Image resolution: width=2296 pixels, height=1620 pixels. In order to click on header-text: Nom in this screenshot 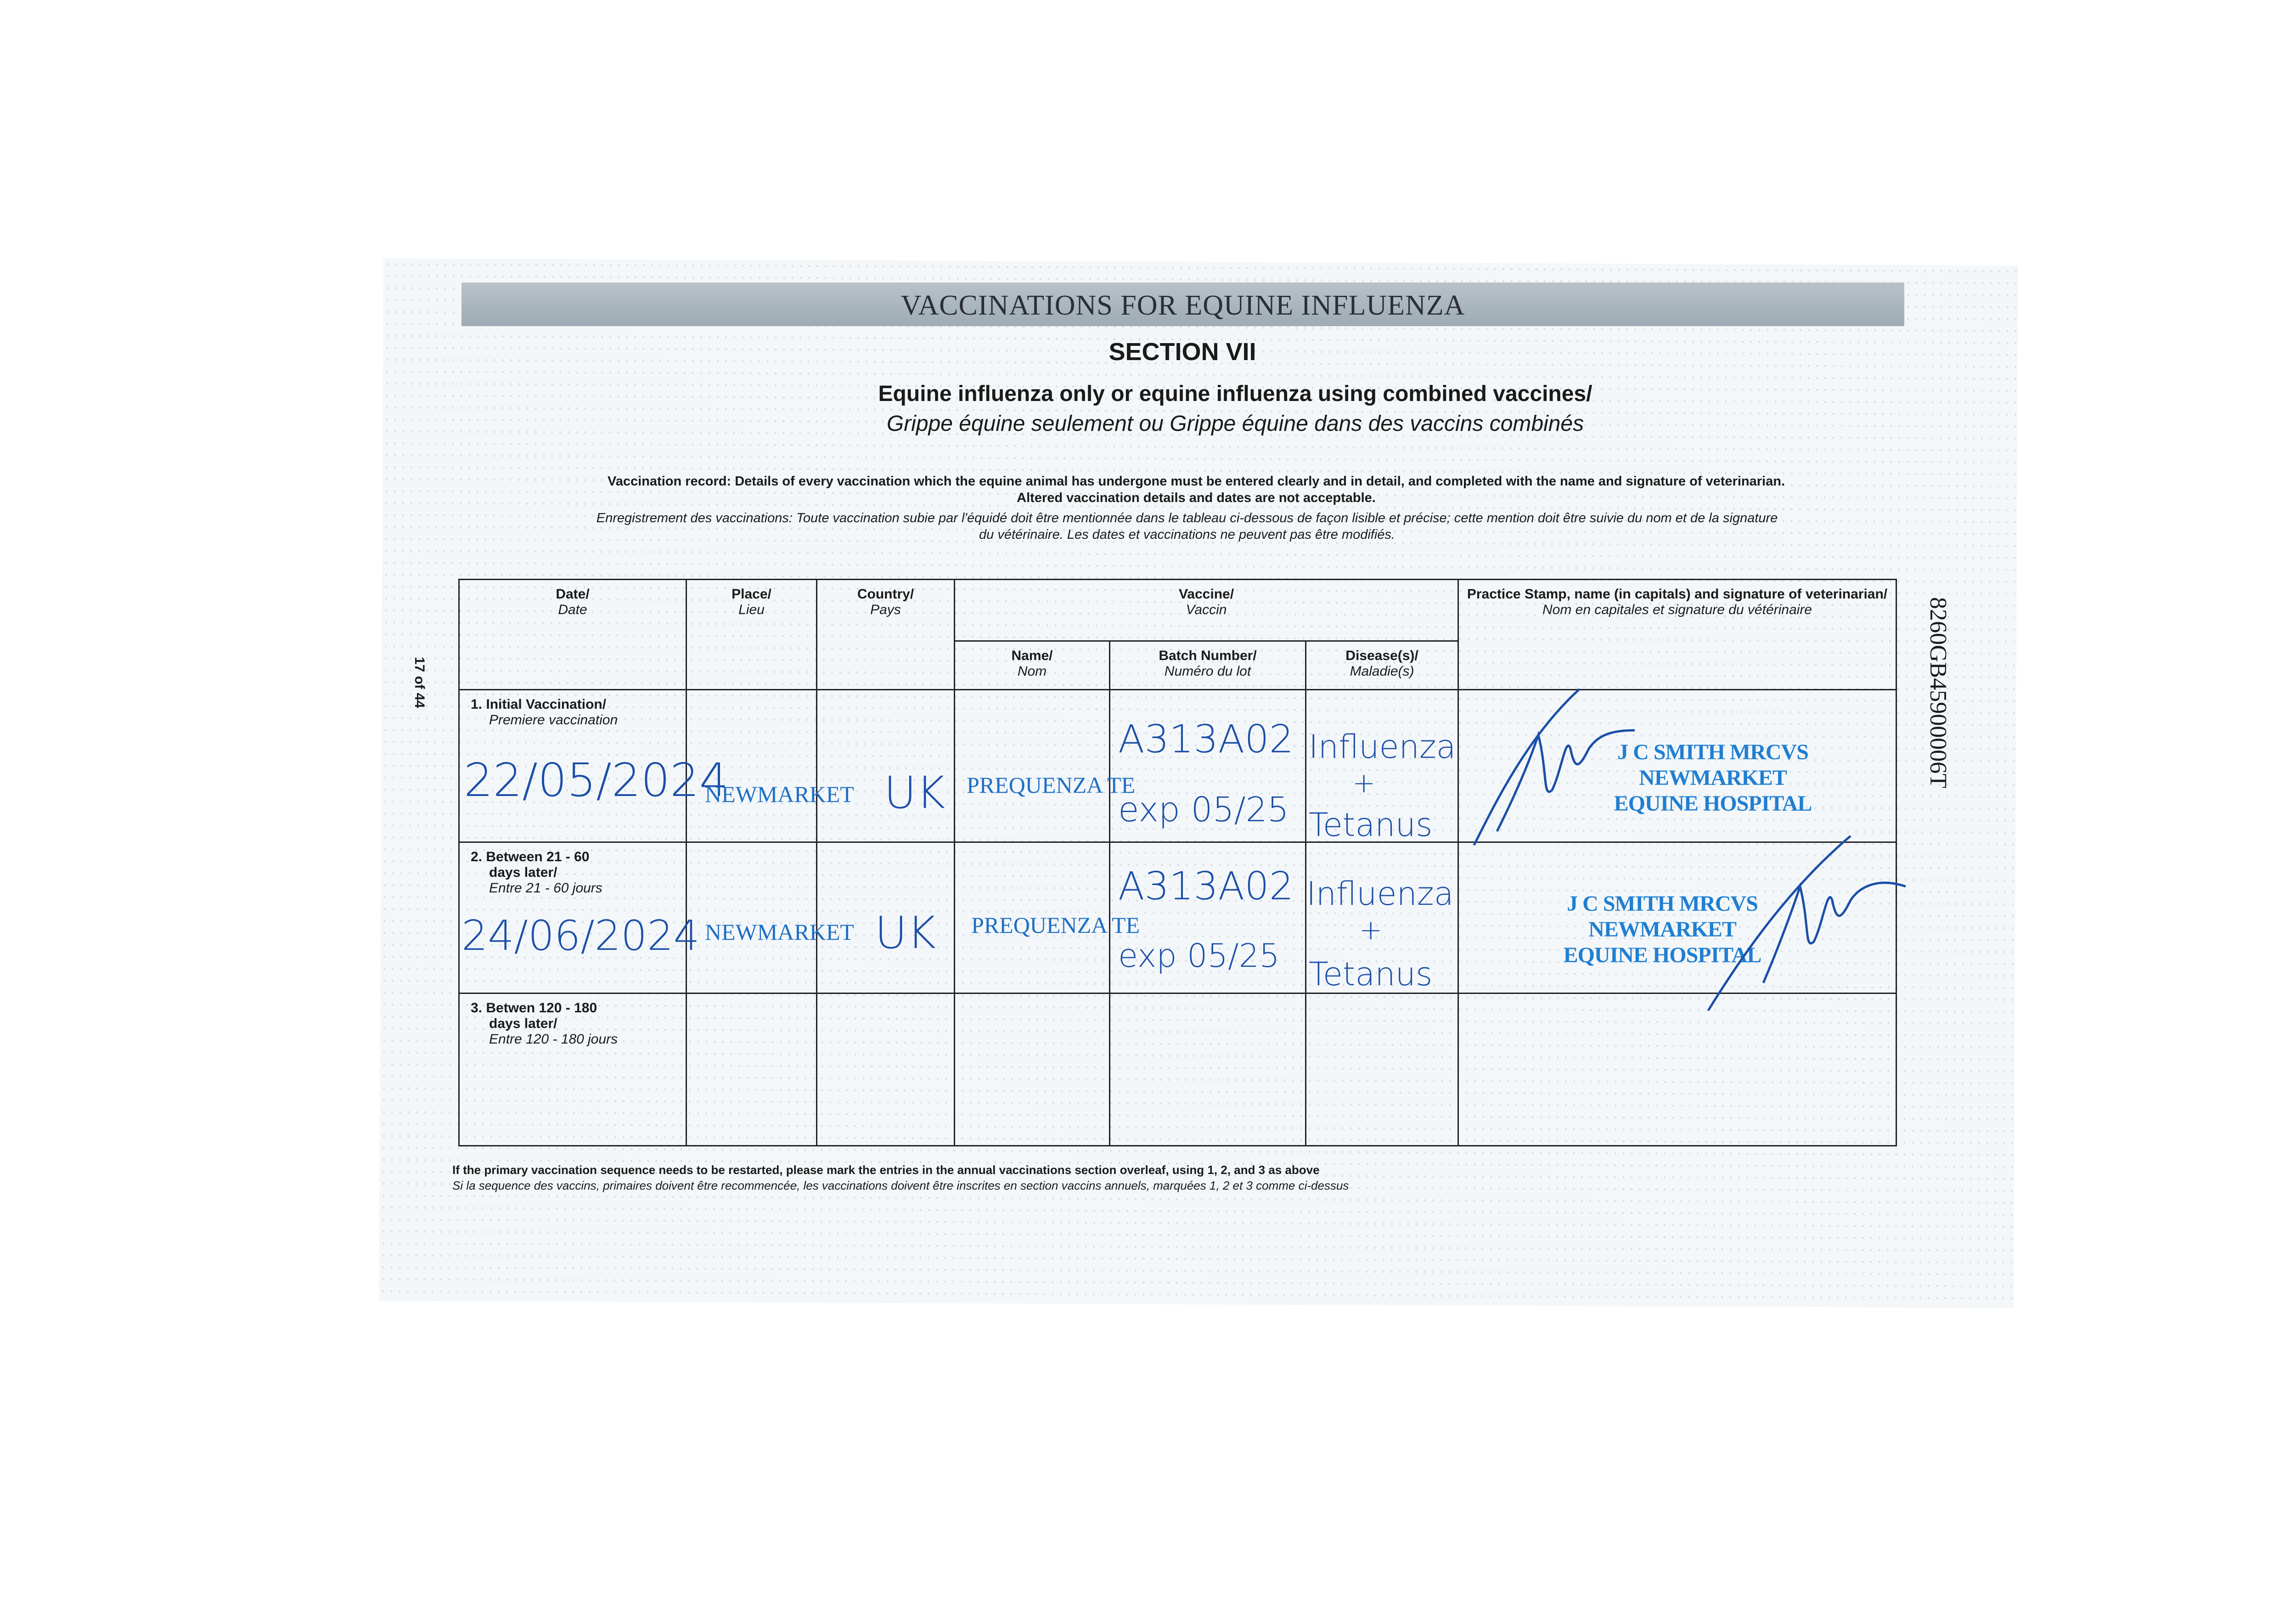, I will do `click(1032, 671)`.